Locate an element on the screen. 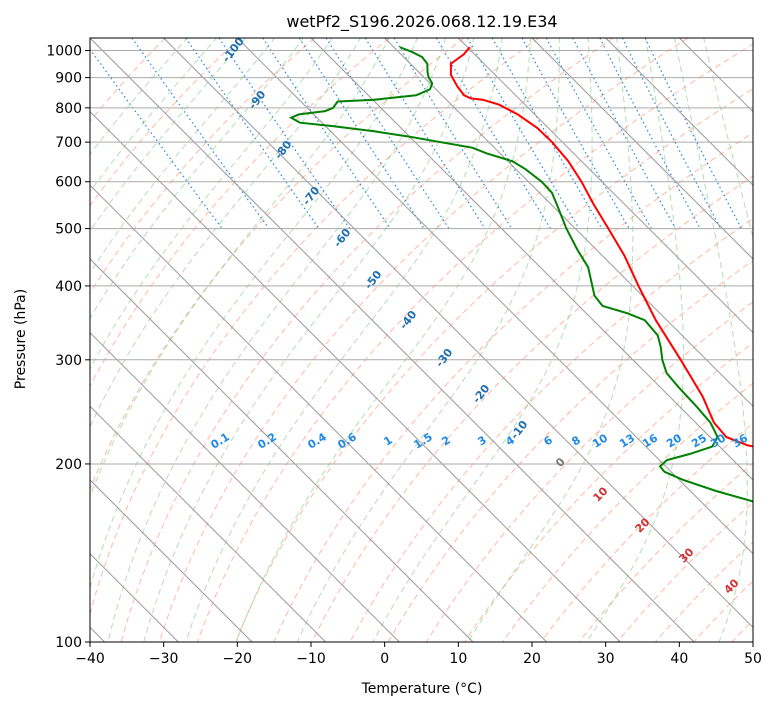 The image size is (775, 708). y-tick-label: 100 is located at coordinates (68, 643).